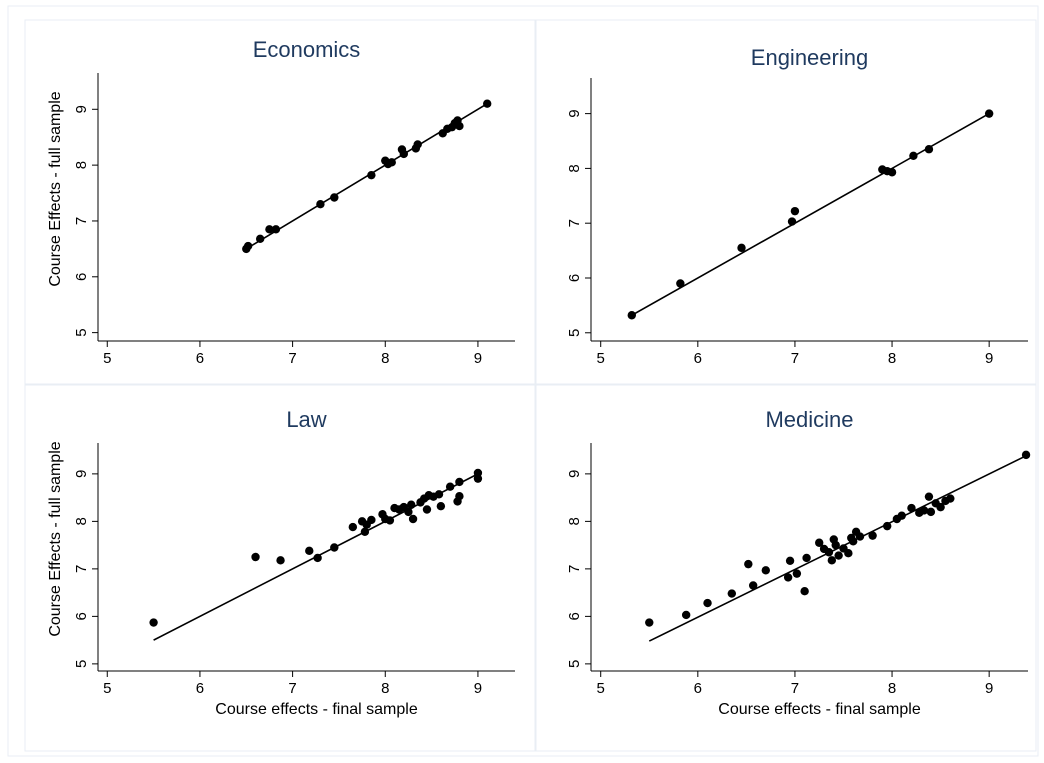 The image size is (1044, 763). I want to click on x-axis-title: Course effects - final sample, so click(316, 709).